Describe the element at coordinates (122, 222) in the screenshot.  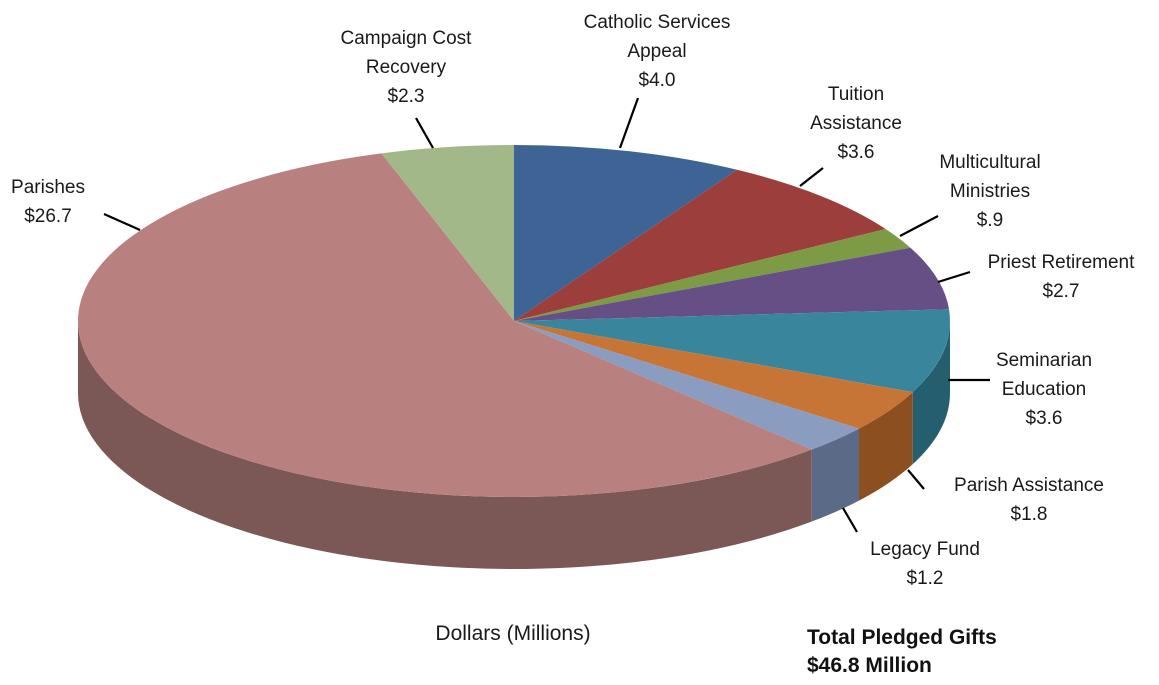
I see `leader-line-parishes` at that location.